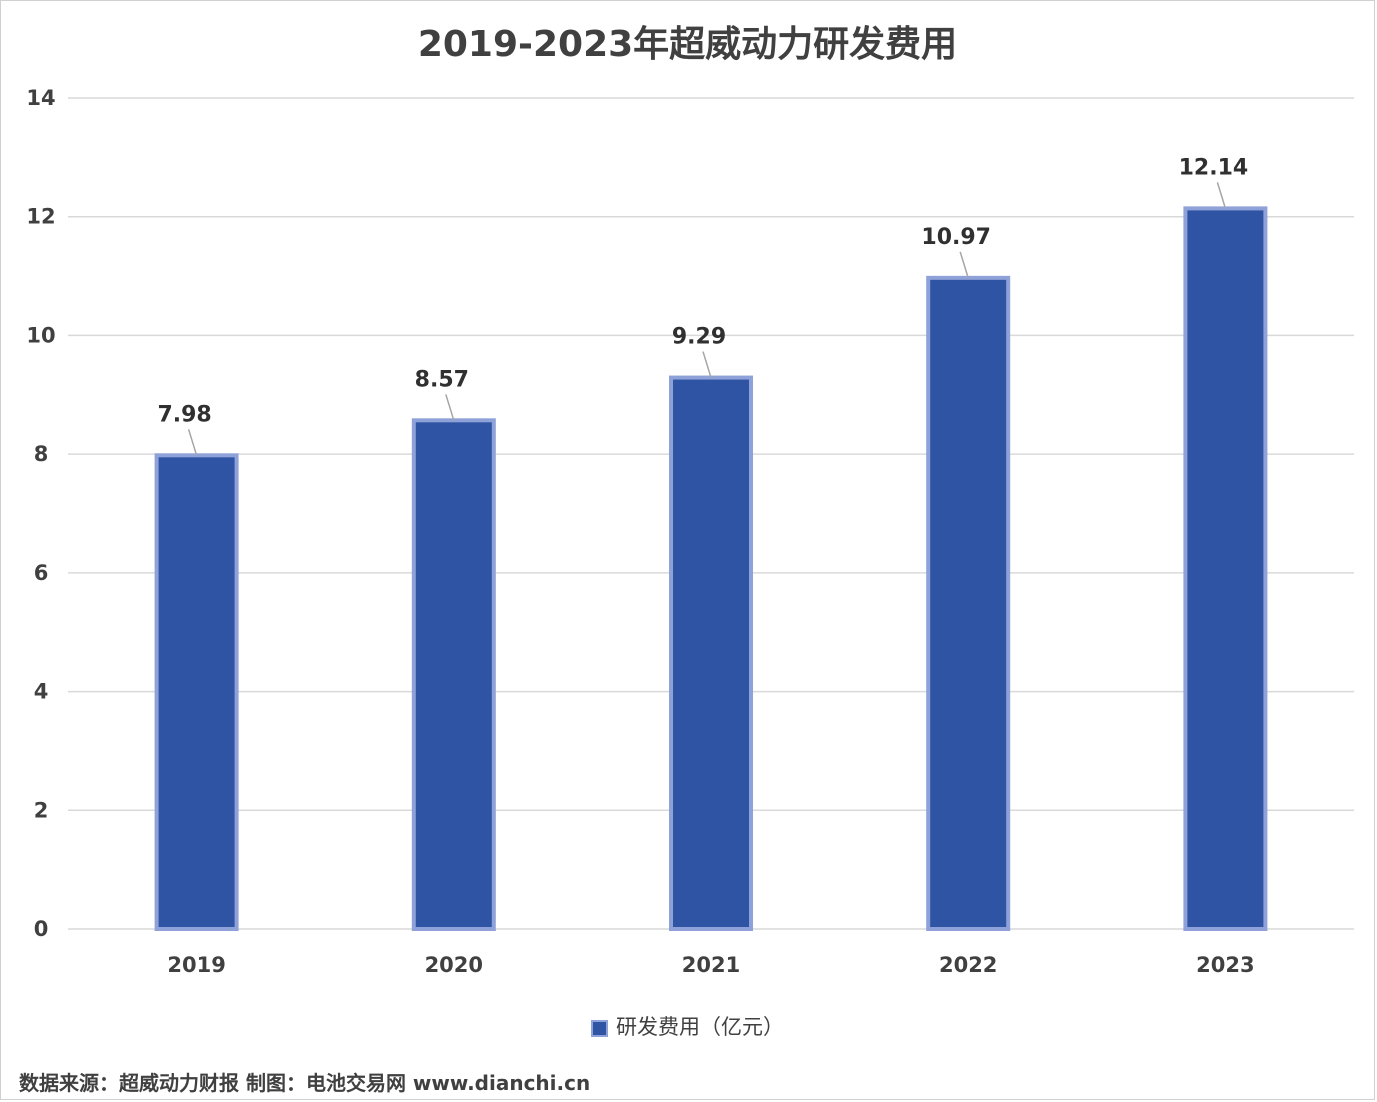 This screenshot has height=1102, width=1377. Describe the element at coordinates (687, 44) in the screenshot. I see `chart-title: 2019-2023年超威动力研发费用` at that location.